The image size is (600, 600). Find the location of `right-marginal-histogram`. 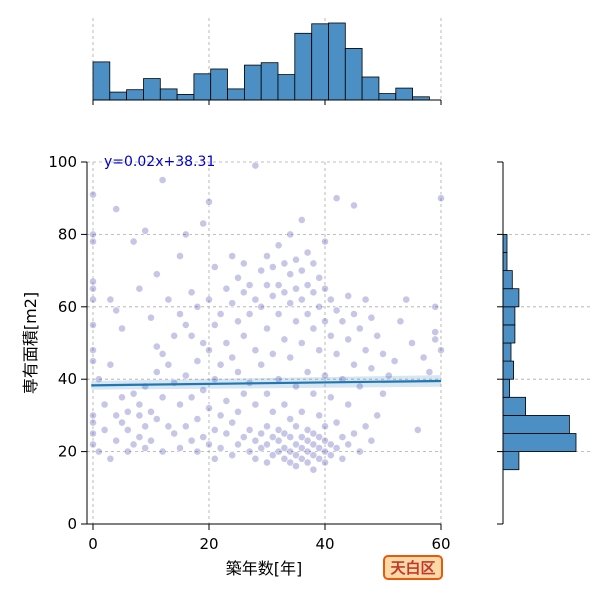

right-marginal-histogram is located at coordinates (543, 343).